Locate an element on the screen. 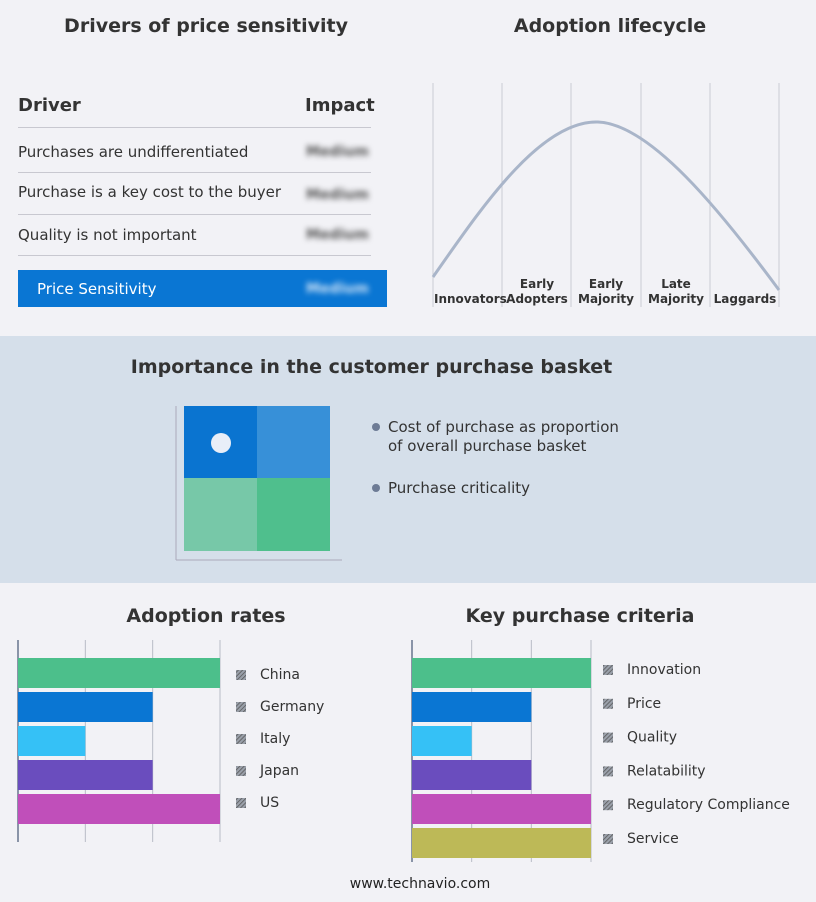  table-cell: Quality is not important is located at coordinates (107, 235).